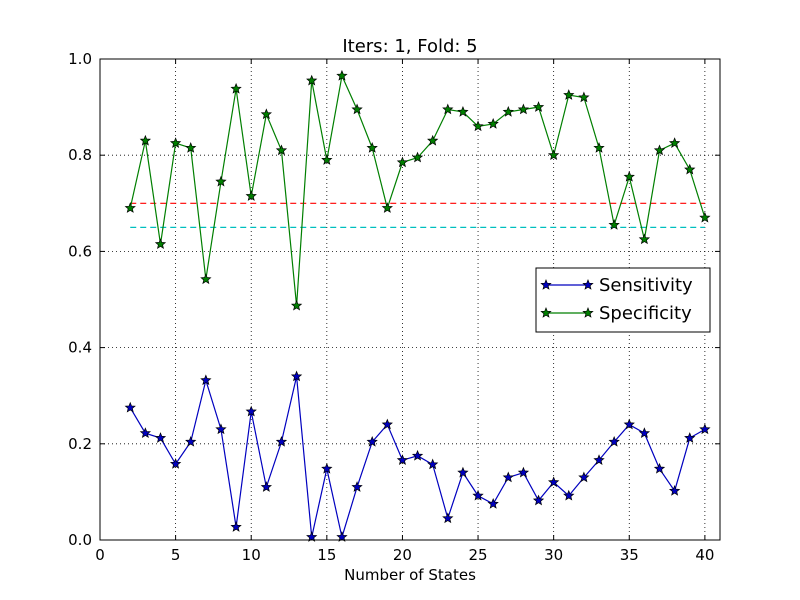 The image size is (800, 600). What do you see at coordinates (80, 444) in the screenshot?
I see `y-tick-label: 0.2` at bounding box center [80, 444].